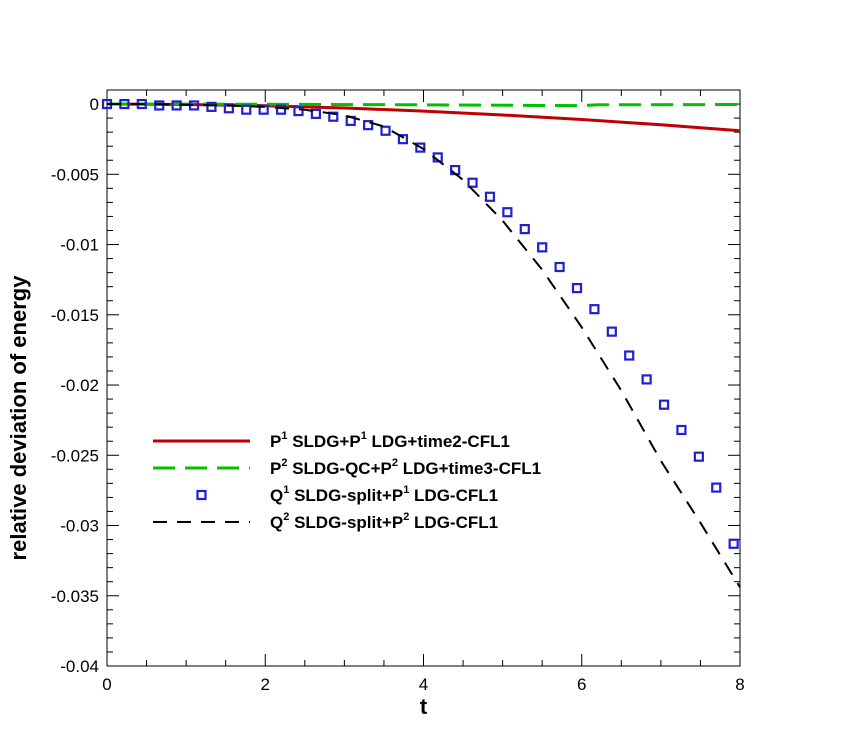 This screenshot has width=842, height=749. Describe the element at coordinates (75, 596) in the screenshot. I see `y-tick-label: -0.035` at that location.